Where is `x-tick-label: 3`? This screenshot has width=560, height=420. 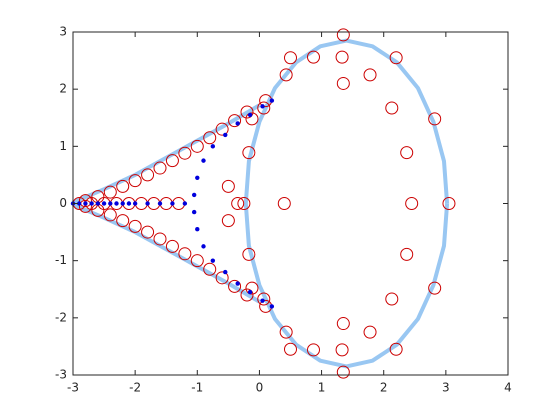
x-tick-label: 3 is located at coordinates (446, 388).